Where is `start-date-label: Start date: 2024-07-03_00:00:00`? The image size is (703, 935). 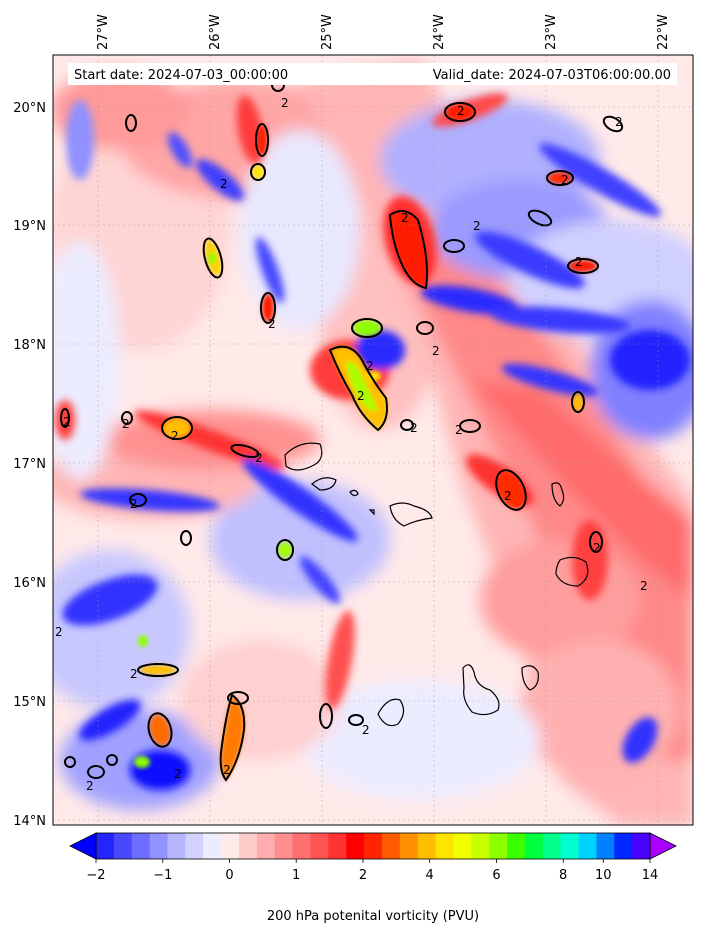
start-date-label: Start date: 2024-07-03_00:00:00 is located at coordinates (181, 75).